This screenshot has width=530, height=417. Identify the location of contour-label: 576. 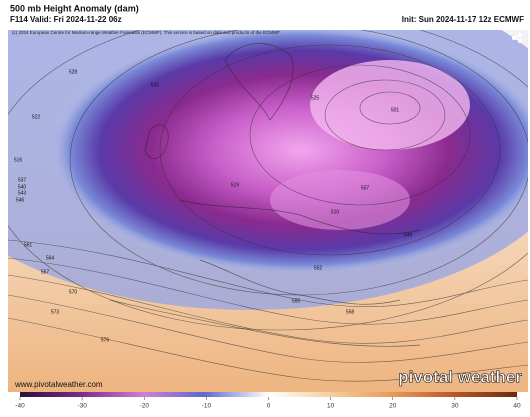
(105, 340).